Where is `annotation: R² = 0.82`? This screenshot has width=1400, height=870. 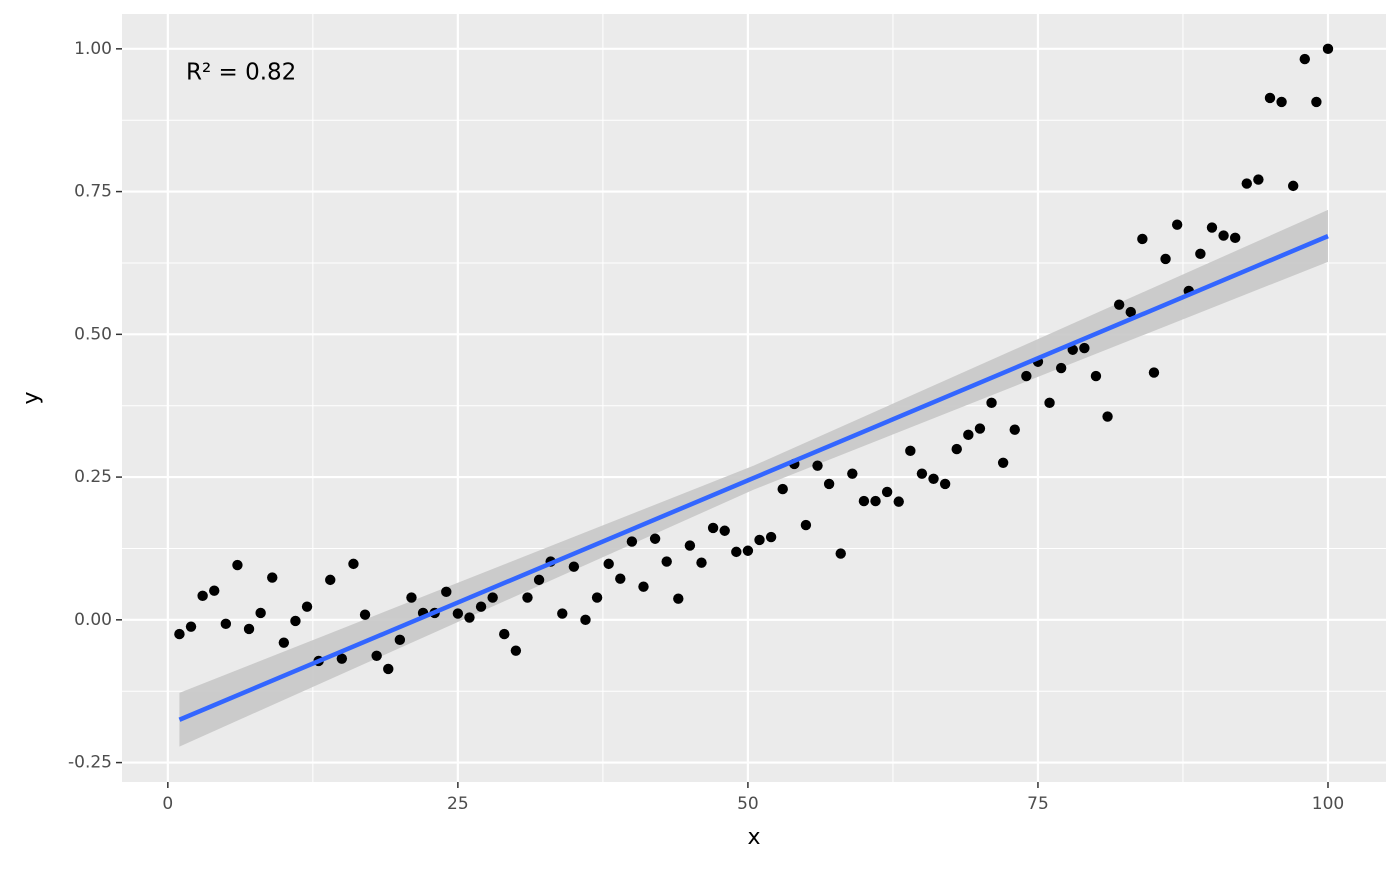 annotation: R² = 0.82 is located at coordinates (241, 73).